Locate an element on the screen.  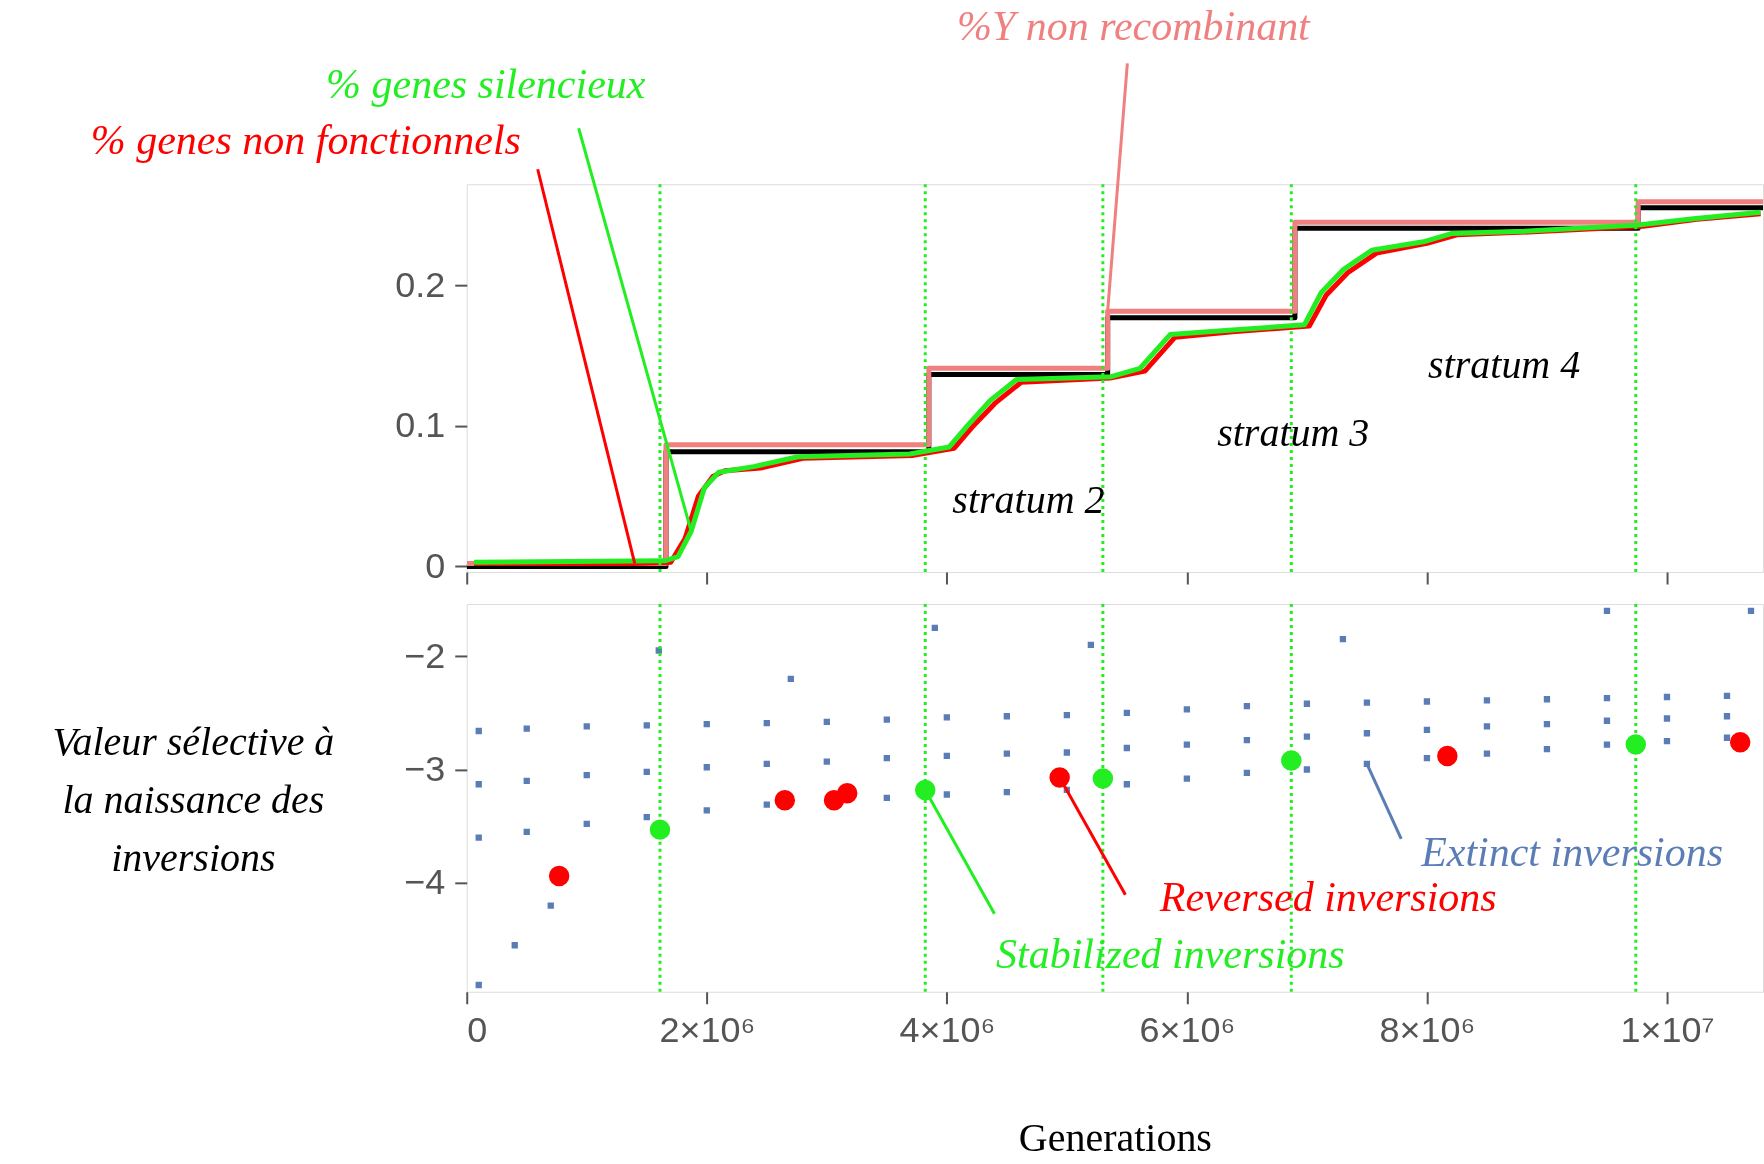
x-tick-label: 4×10⁶ is located at coordinates (947, 1030).